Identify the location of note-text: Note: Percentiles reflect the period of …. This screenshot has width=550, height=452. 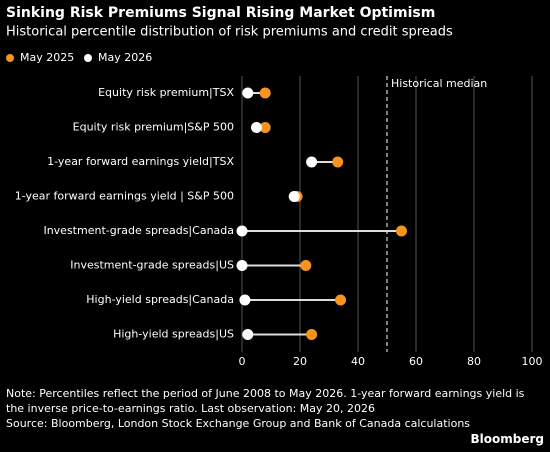
(265, 401).